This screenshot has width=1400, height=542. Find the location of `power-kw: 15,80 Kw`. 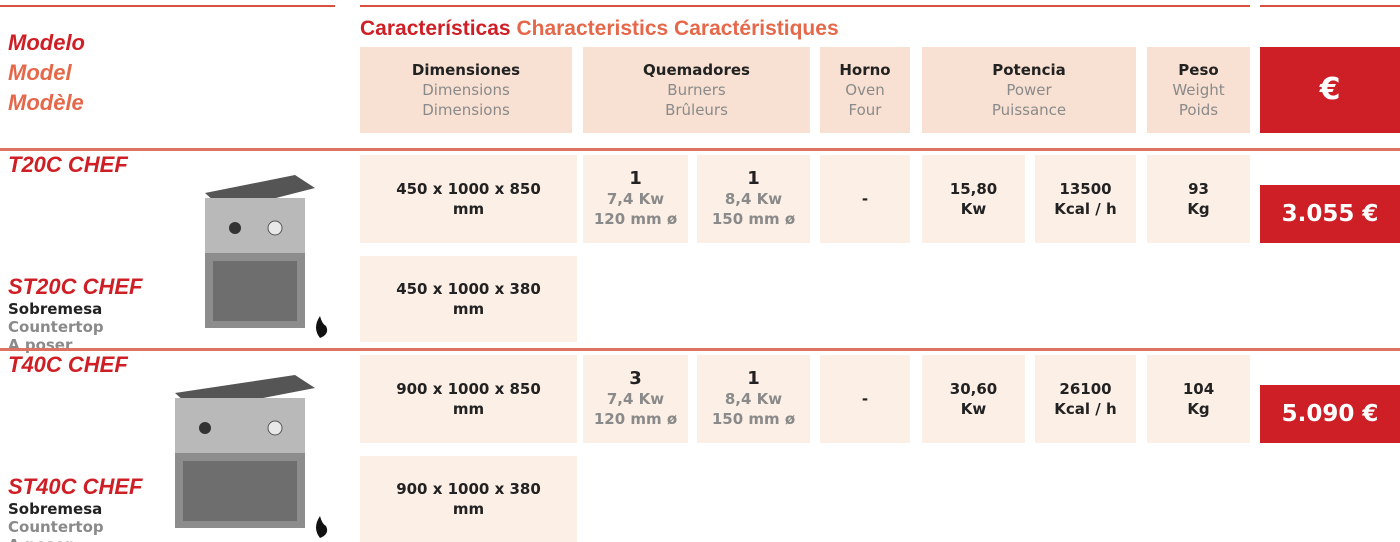

power-kw: 15,80 Kw is located at coordinates (973, 199).